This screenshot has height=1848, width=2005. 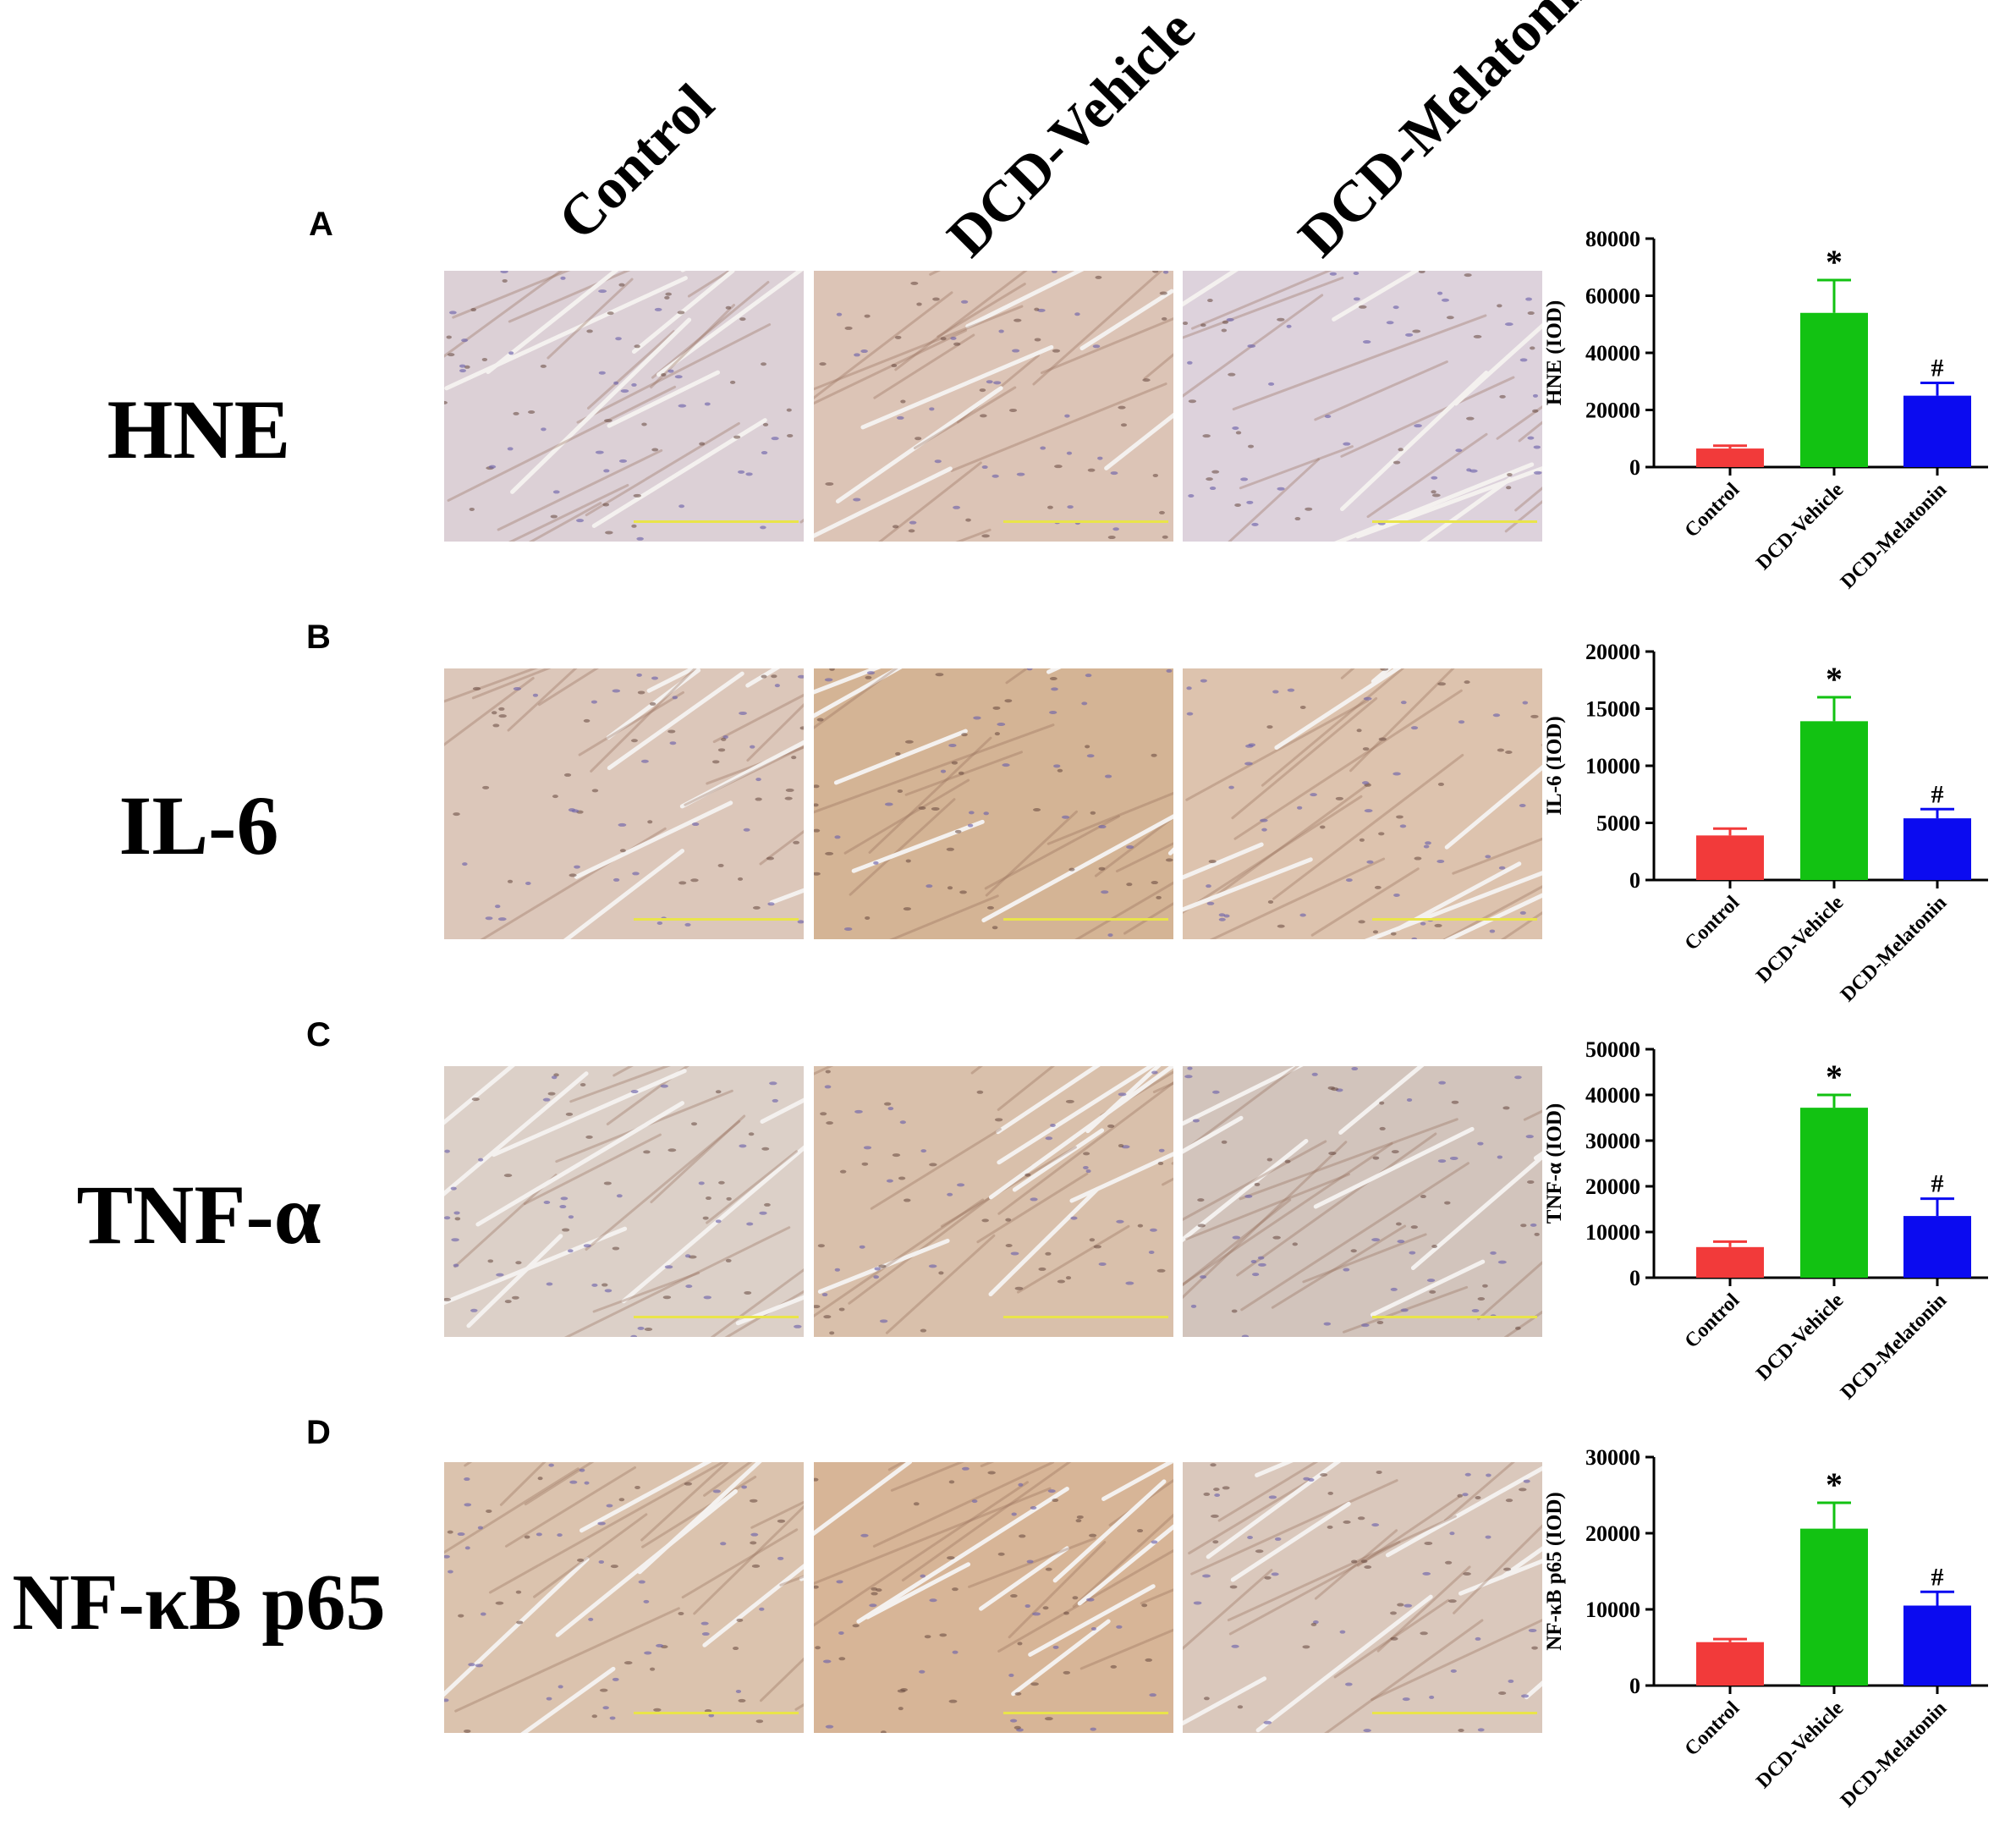 I want to click on panel-letter-c: C, so click(x=318, y=1034).